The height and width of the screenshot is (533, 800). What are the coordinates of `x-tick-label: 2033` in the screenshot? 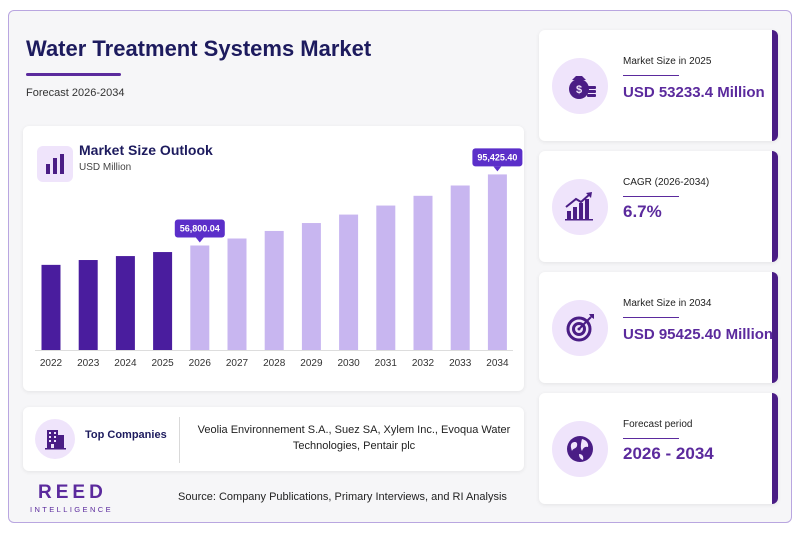 It's located at (460, 363).